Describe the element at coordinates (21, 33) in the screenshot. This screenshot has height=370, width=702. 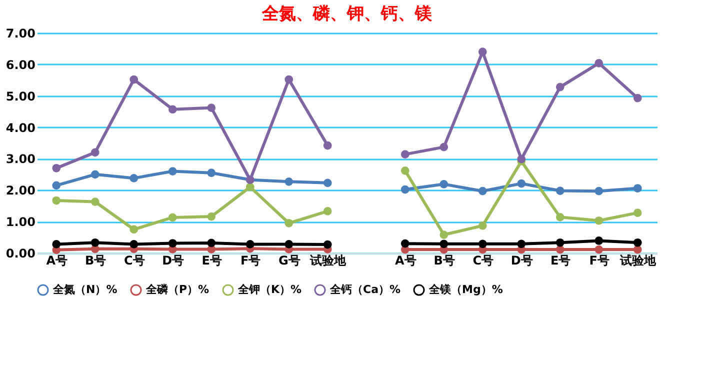
I see `y-tick-label: 7.00` at that location.